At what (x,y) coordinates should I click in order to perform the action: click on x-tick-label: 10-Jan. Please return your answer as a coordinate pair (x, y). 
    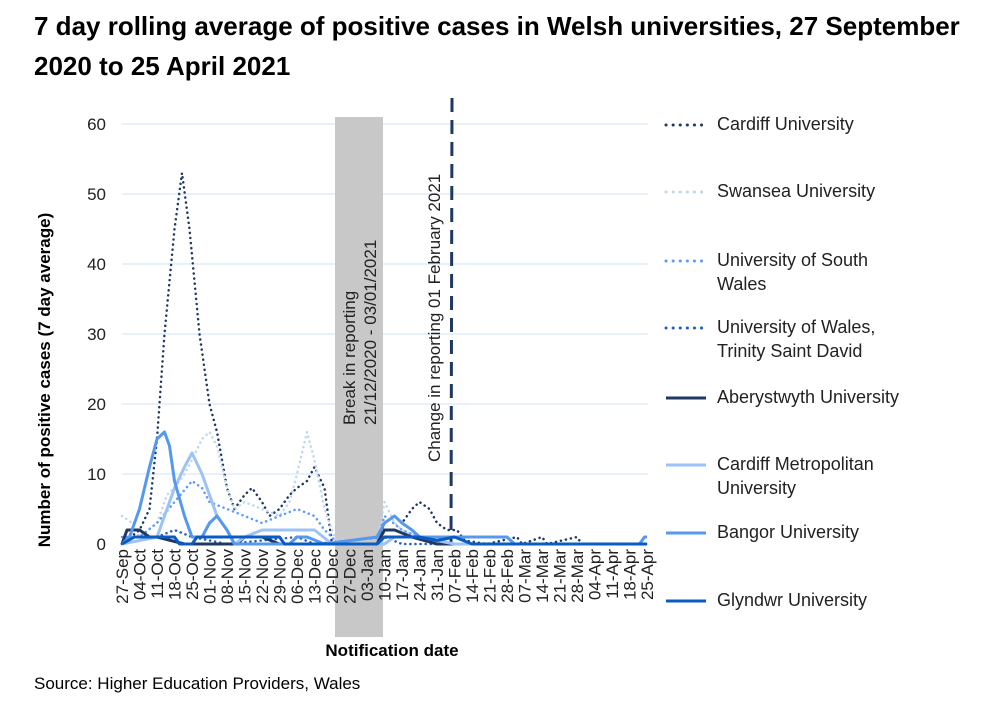
    Looking at the image, I should click on (385, 575).